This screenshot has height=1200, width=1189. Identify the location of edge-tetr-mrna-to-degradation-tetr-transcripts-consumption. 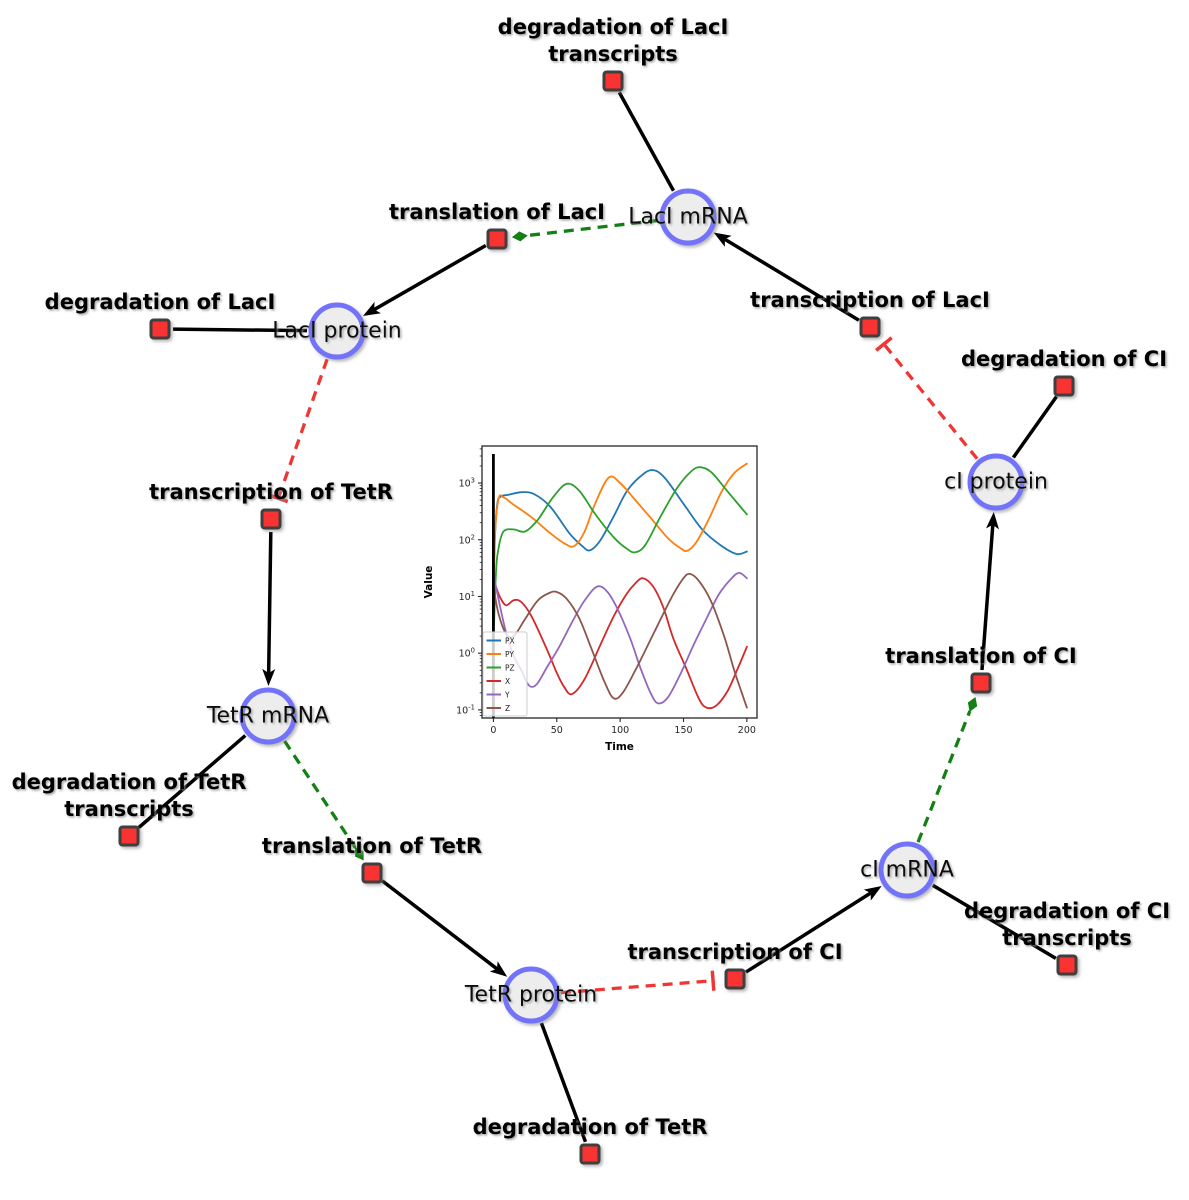
(192, 781).